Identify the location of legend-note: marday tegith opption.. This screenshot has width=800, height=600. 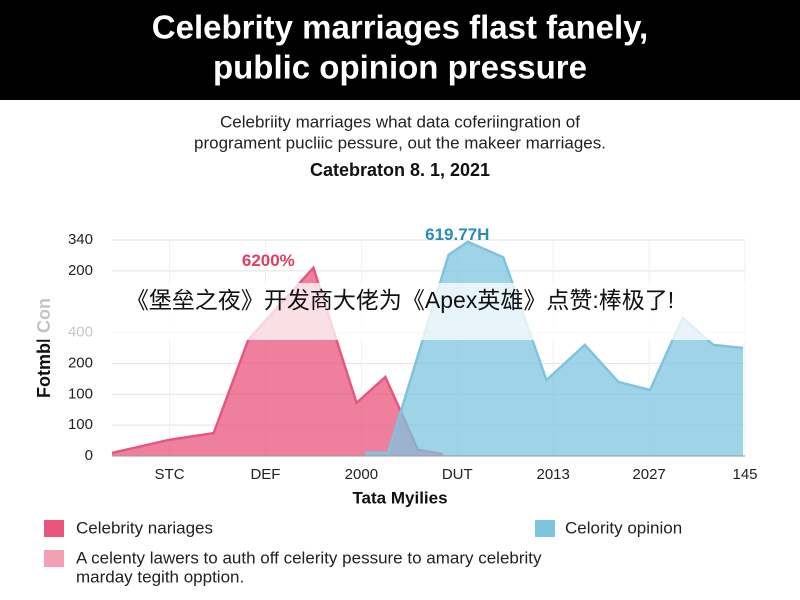
(160, 576).